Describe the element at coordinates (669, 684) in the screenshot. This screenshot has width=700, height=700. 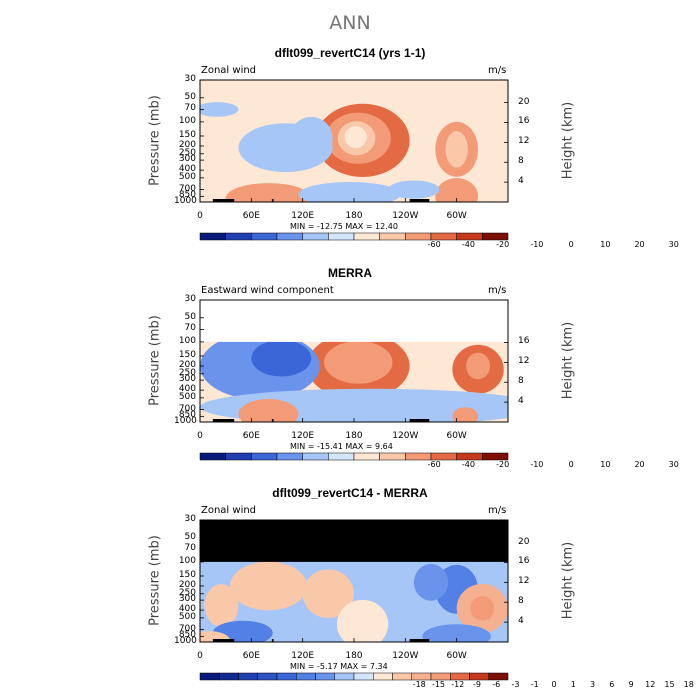
I see `colorbar-tick-label: 15` at that location.